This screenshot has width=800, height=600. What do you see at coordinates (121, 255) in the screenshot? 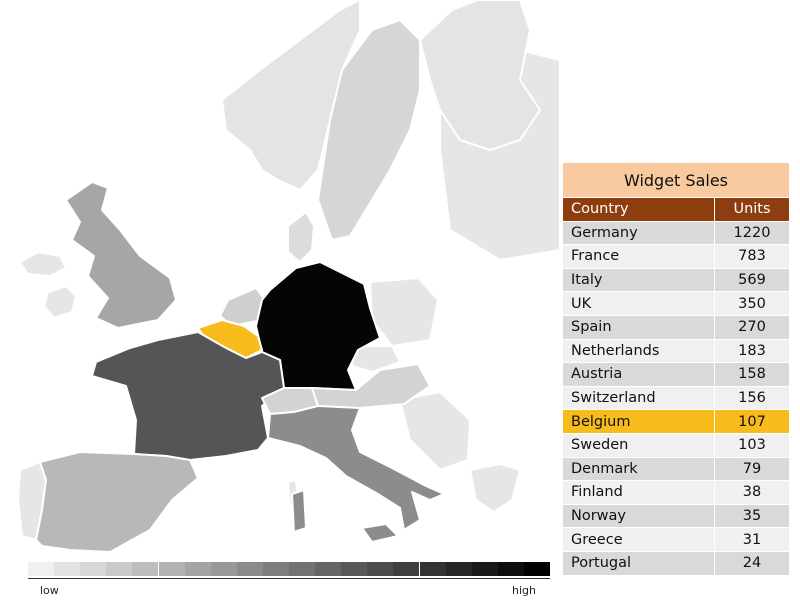
I see `country-uk` at bounding box center [121, 255].